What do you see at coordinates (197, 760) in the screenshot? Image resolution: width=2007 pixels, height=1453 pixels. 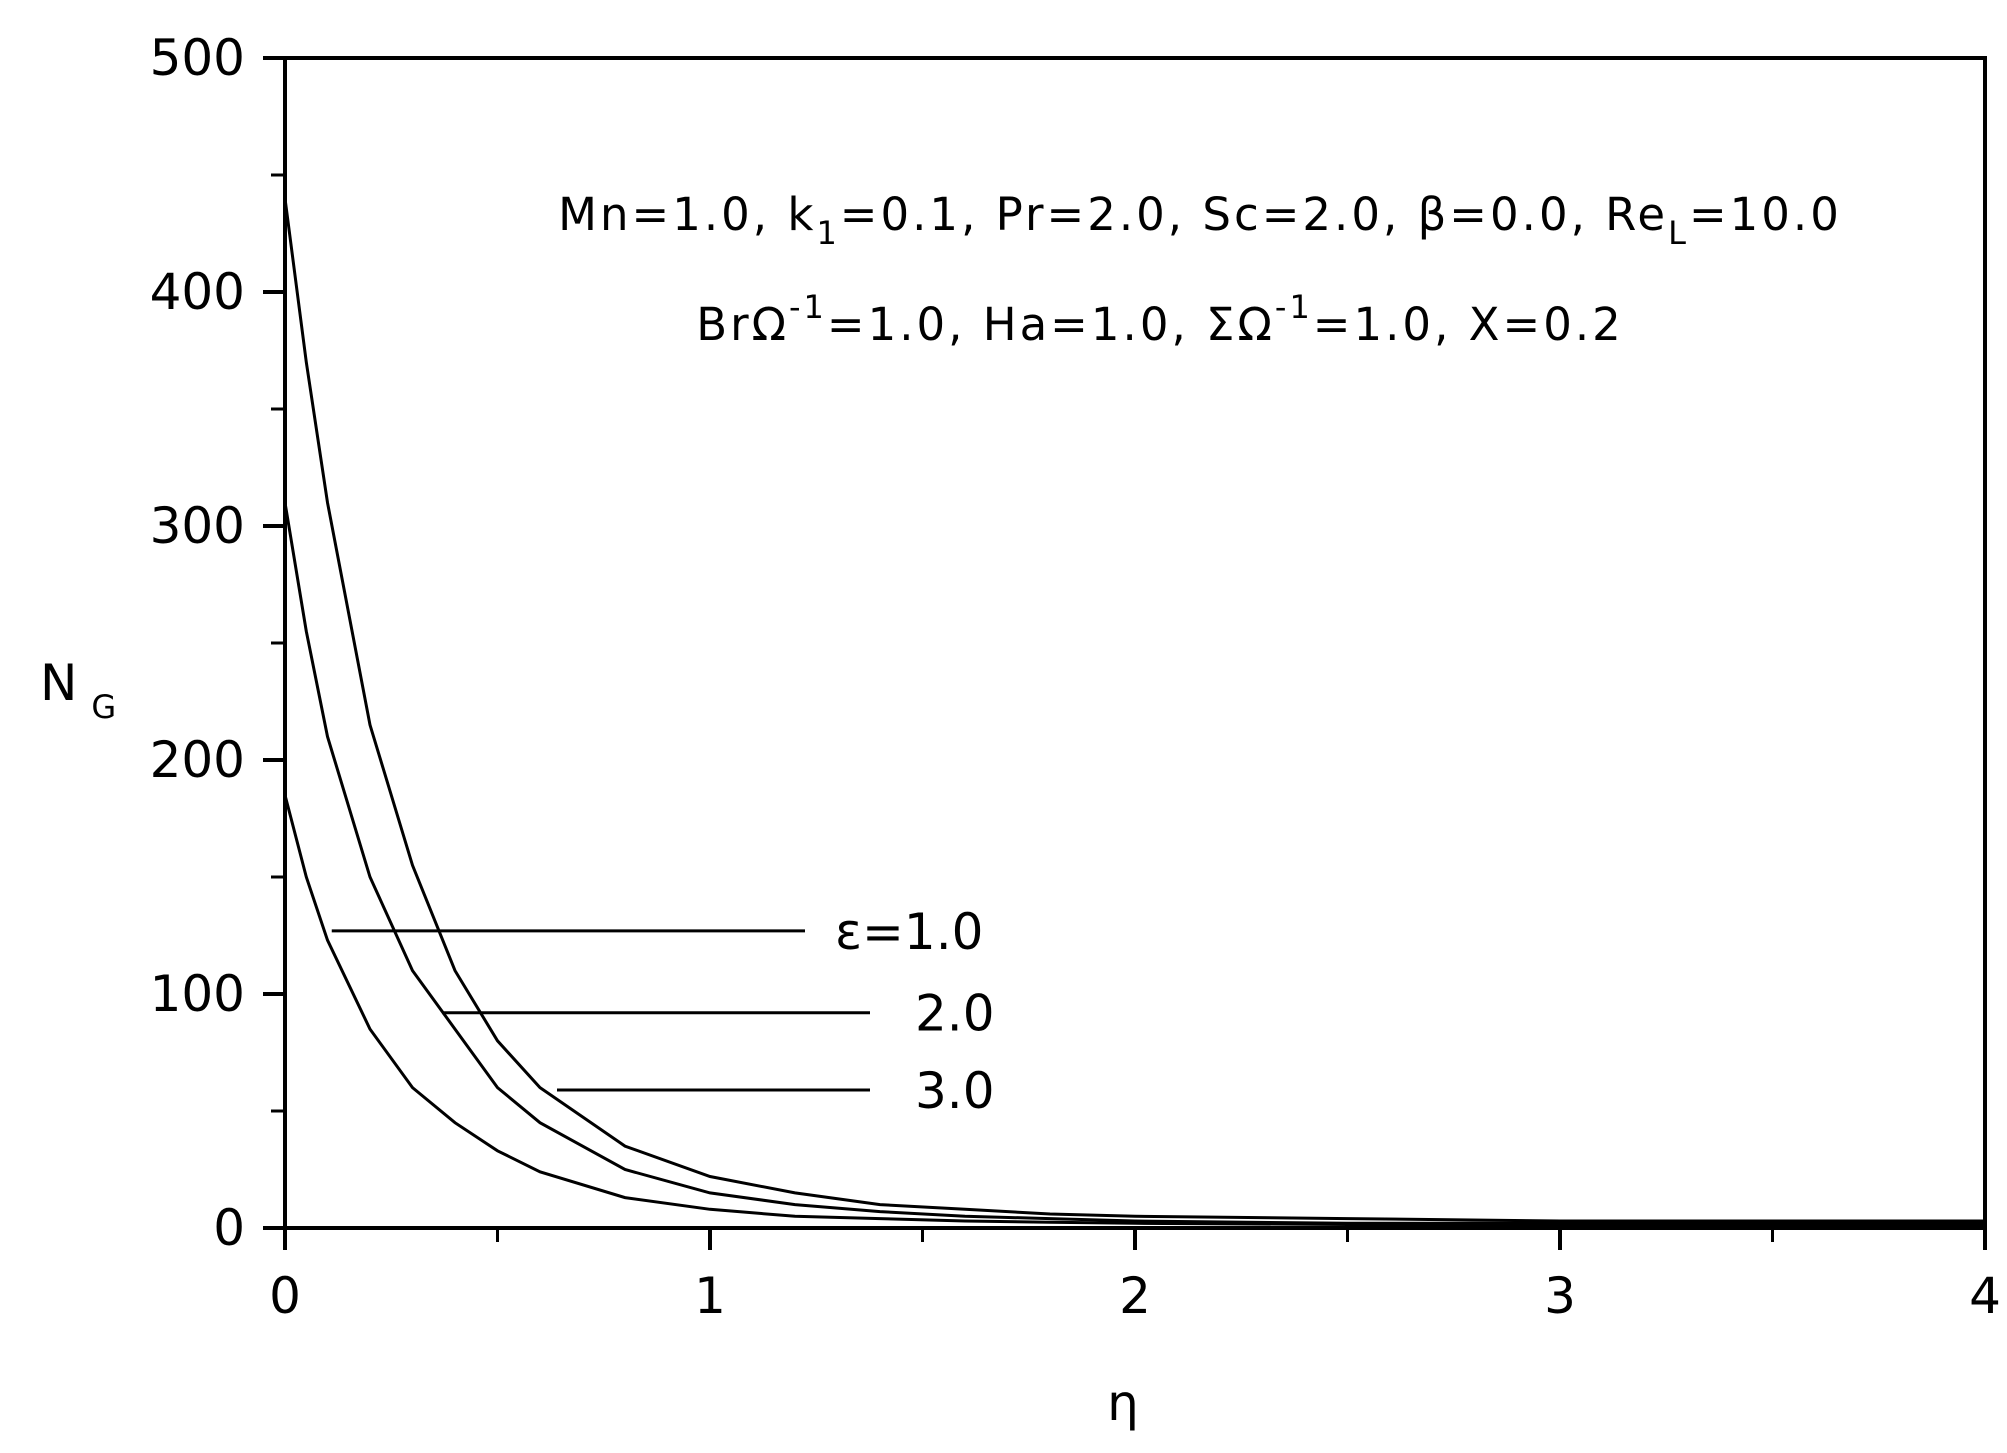 I see `y-tick-label: 200` at bounding box center [197, 760].